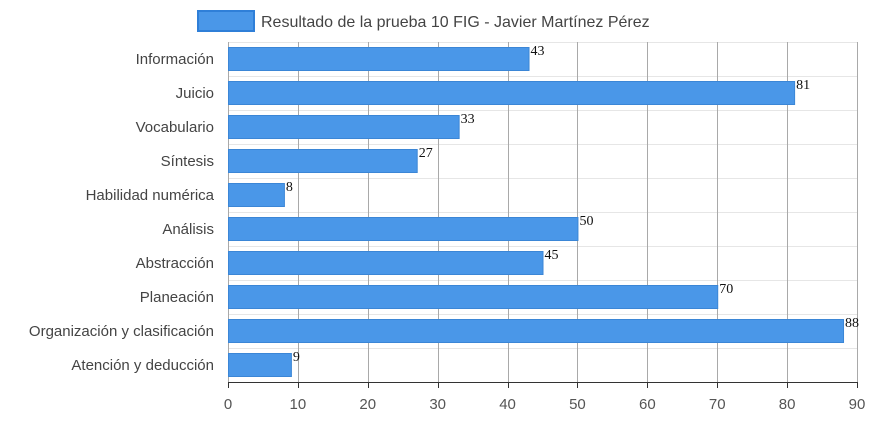 The width and height of the screenshot is (871, 424). Describe the element at coordinates (175, 59) in the screenshot. I see `category-label: Información` at that location.